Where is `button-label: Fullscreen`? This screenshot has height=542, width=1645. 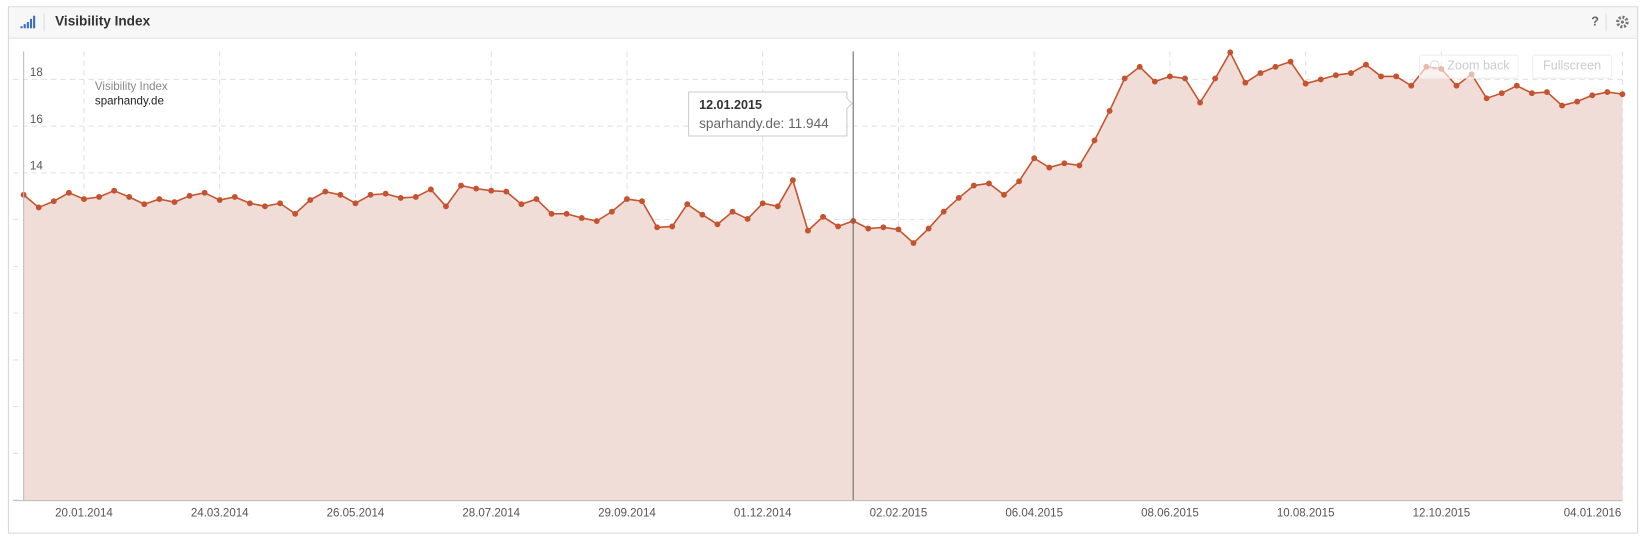 button-label: Fullscreen is located at coordinates (1572, 65).